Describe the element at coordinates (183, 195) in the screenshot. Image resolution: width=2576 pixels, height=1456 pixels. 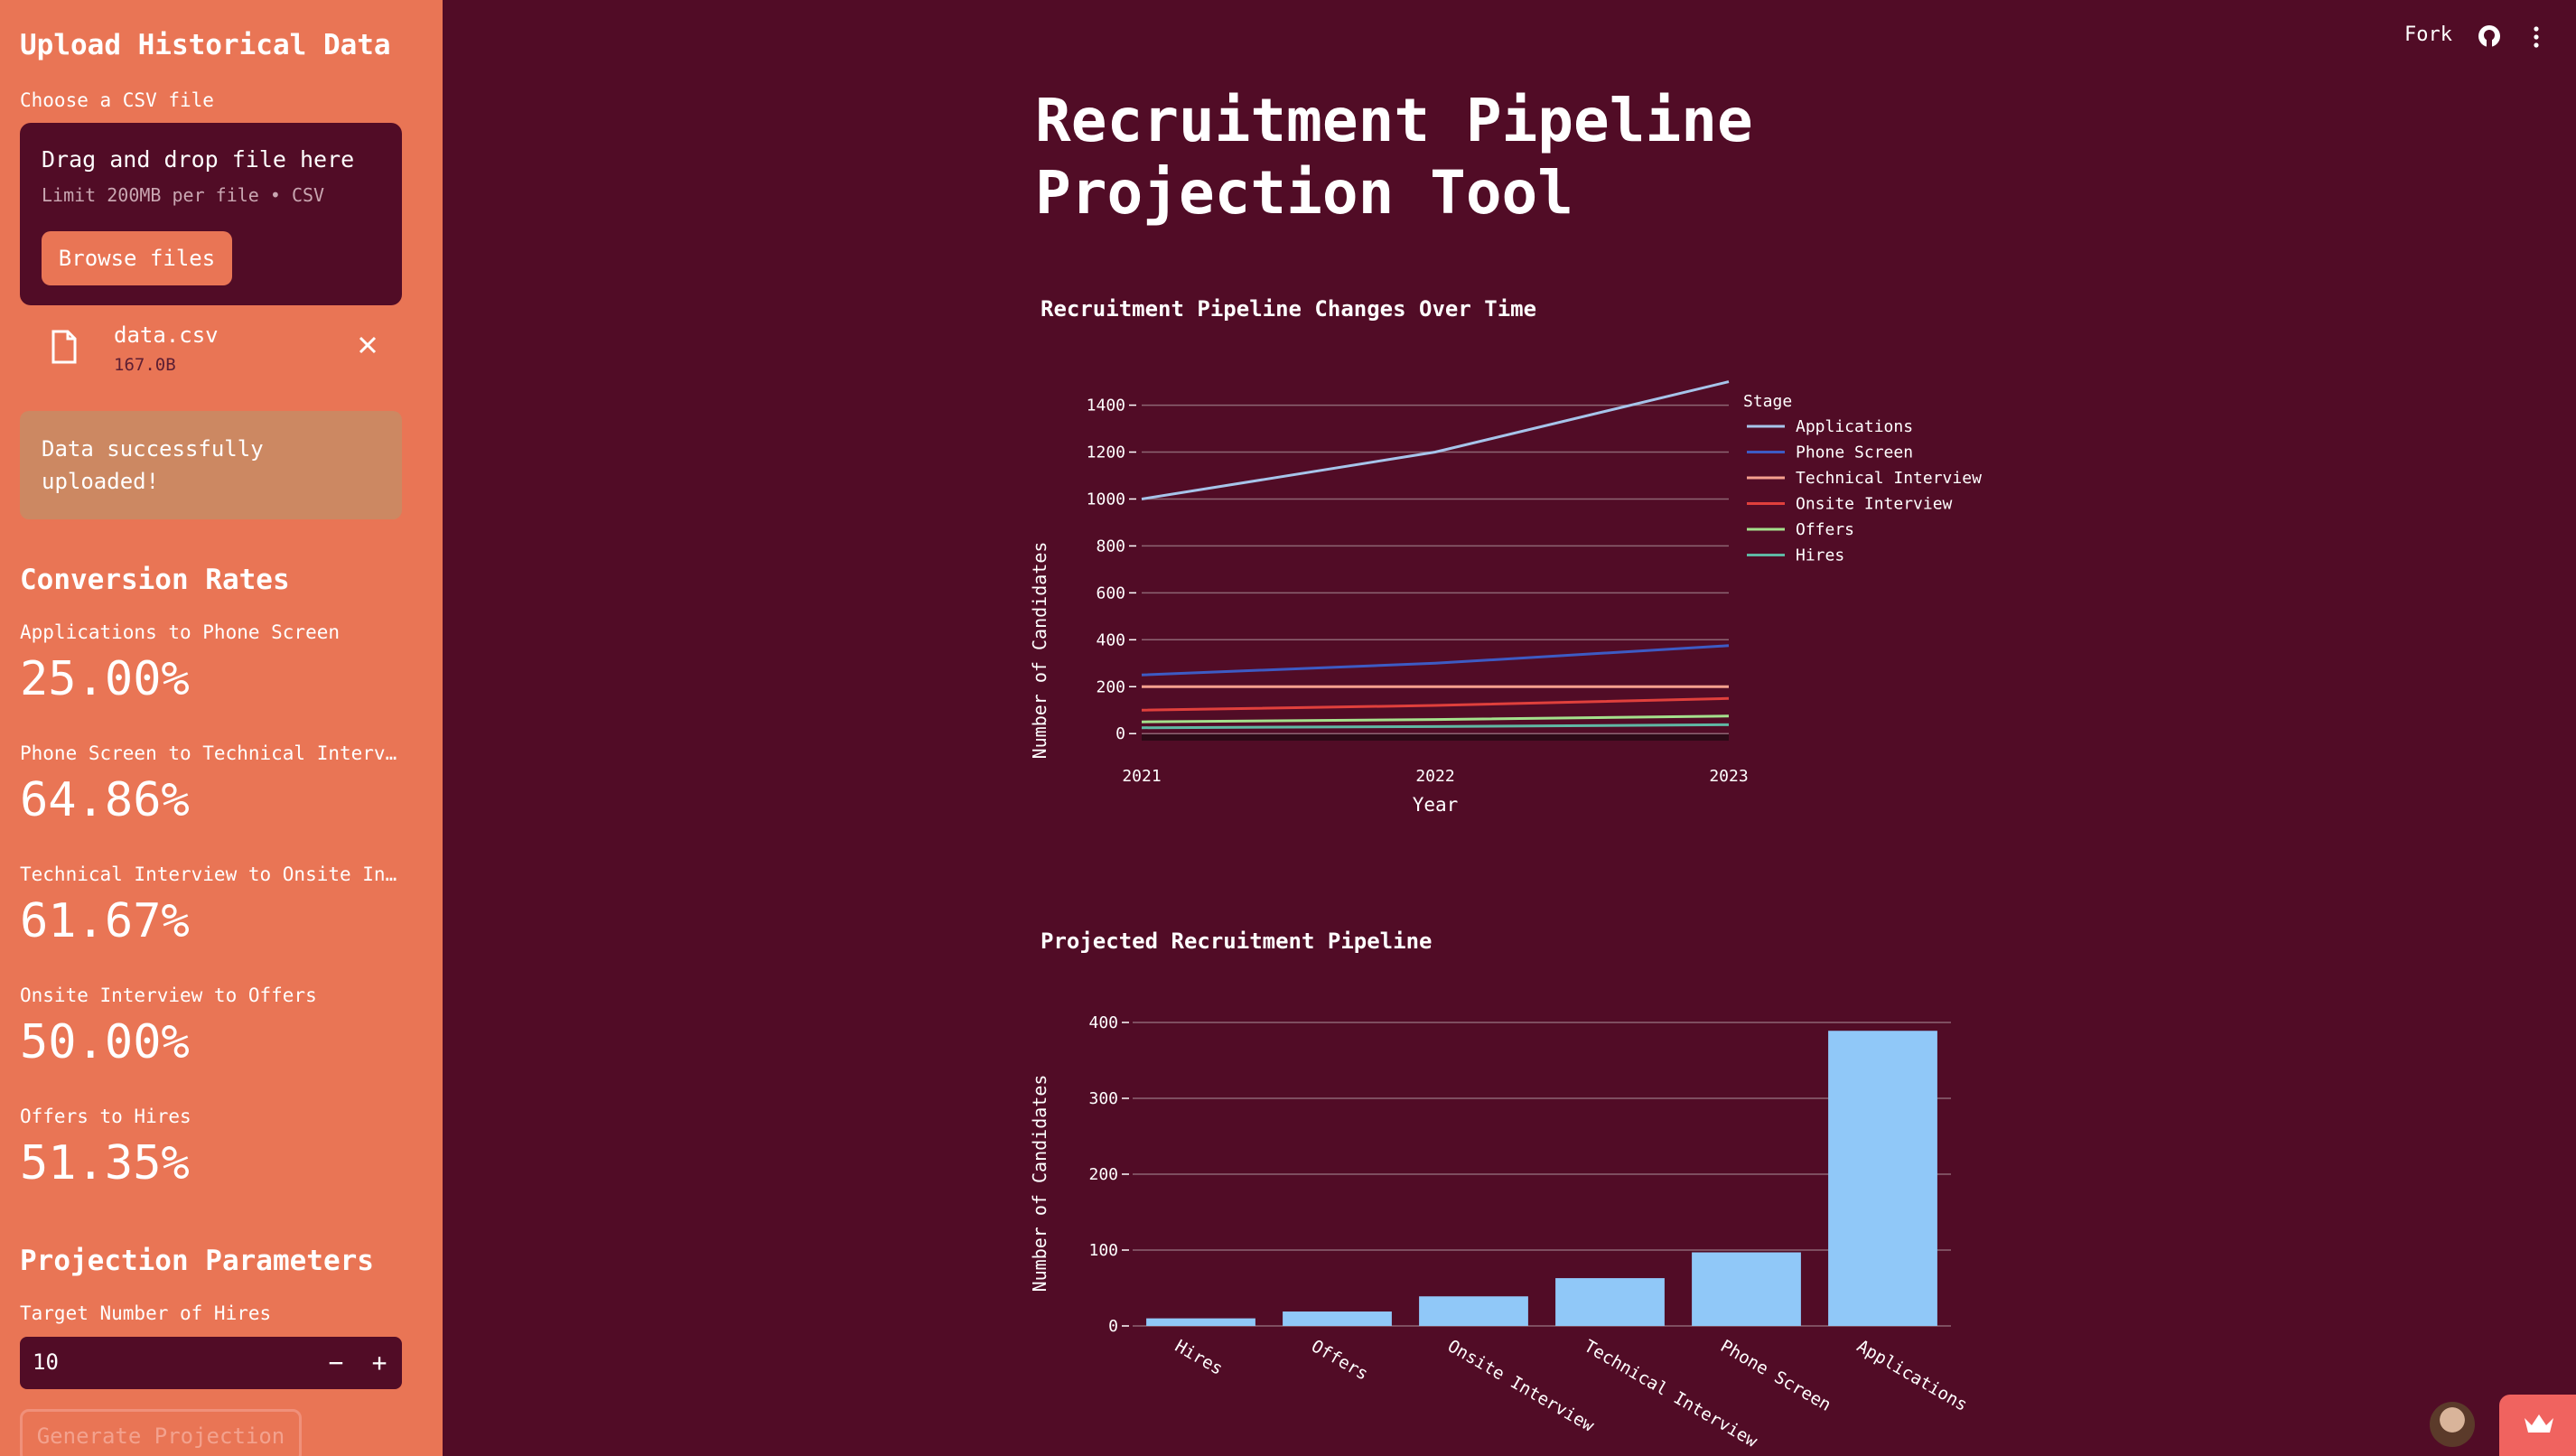
I see `dropzone-limit: Limit 200MB per file • CSV` at that location.